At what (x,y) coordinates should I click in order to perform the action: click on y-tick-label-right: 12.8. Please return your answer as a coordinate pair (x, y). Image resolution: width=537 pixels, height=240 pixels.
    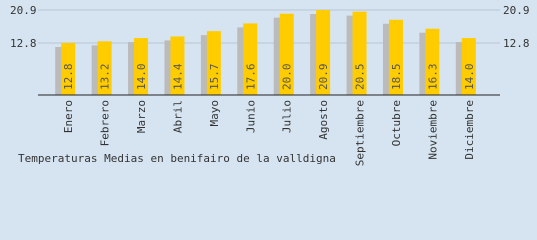
    Looking at the image, I should click on (516, 43).